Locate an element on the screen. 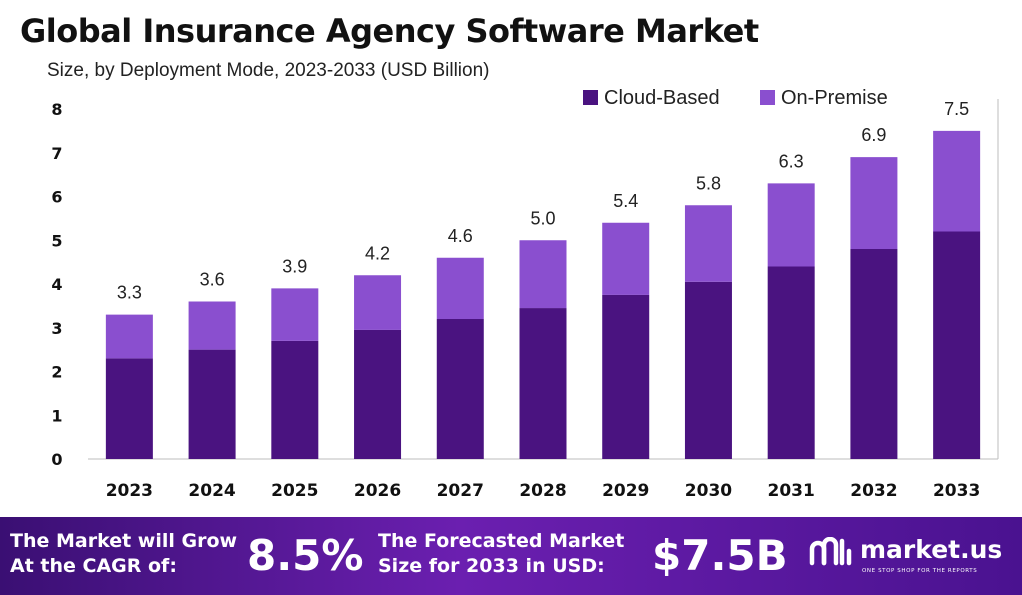  brand-name: market.us is located at coordinates (931, 549).